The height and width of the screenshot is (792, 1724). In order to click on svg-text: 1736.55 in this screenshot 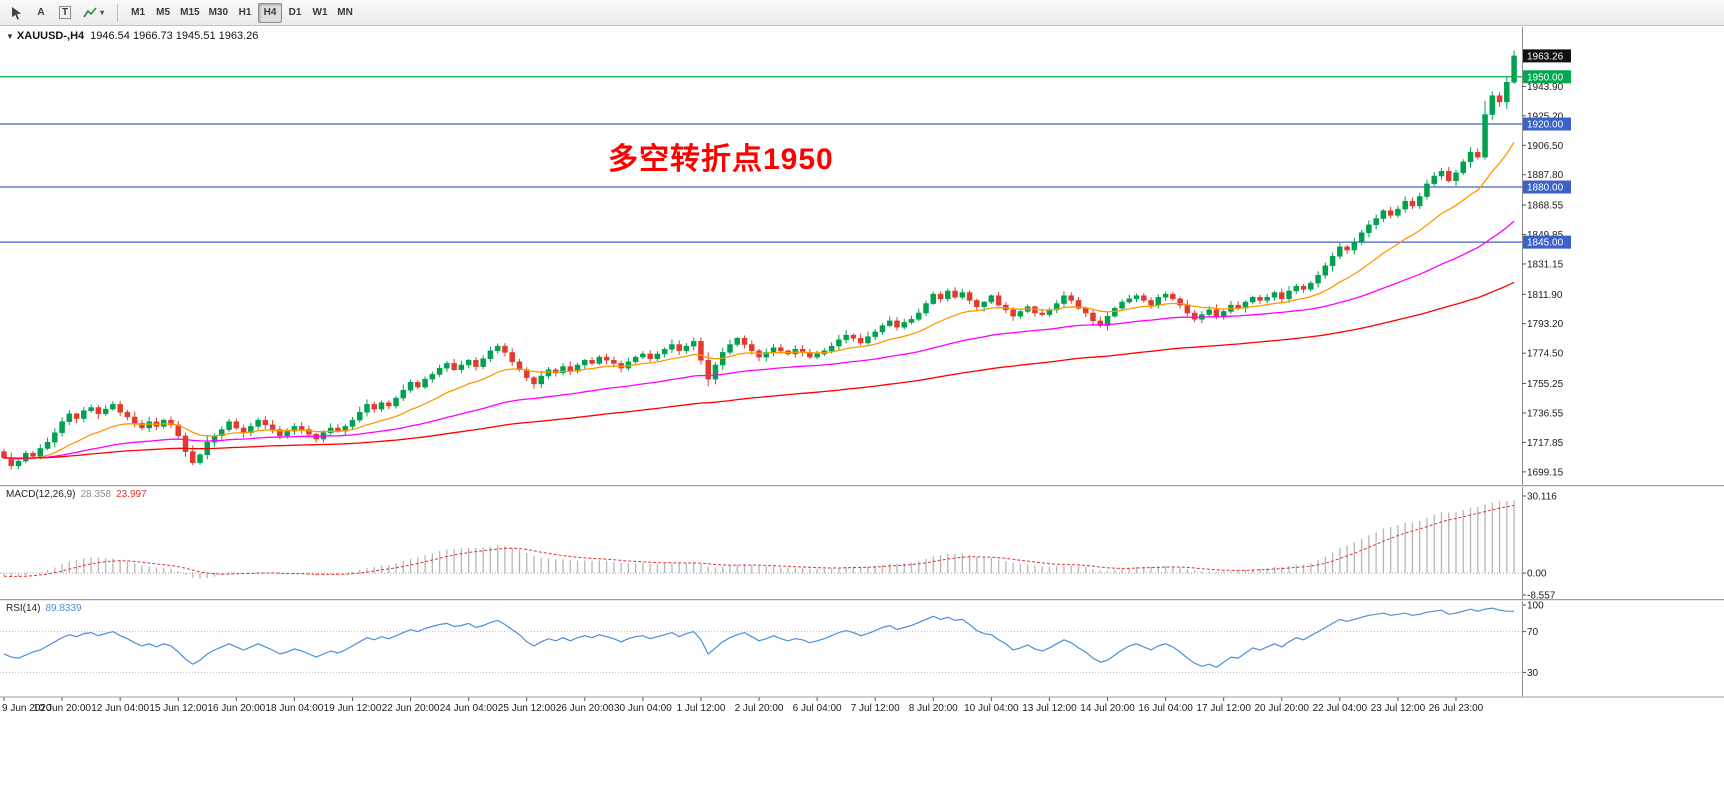, I will do `click(1545, 413)`.